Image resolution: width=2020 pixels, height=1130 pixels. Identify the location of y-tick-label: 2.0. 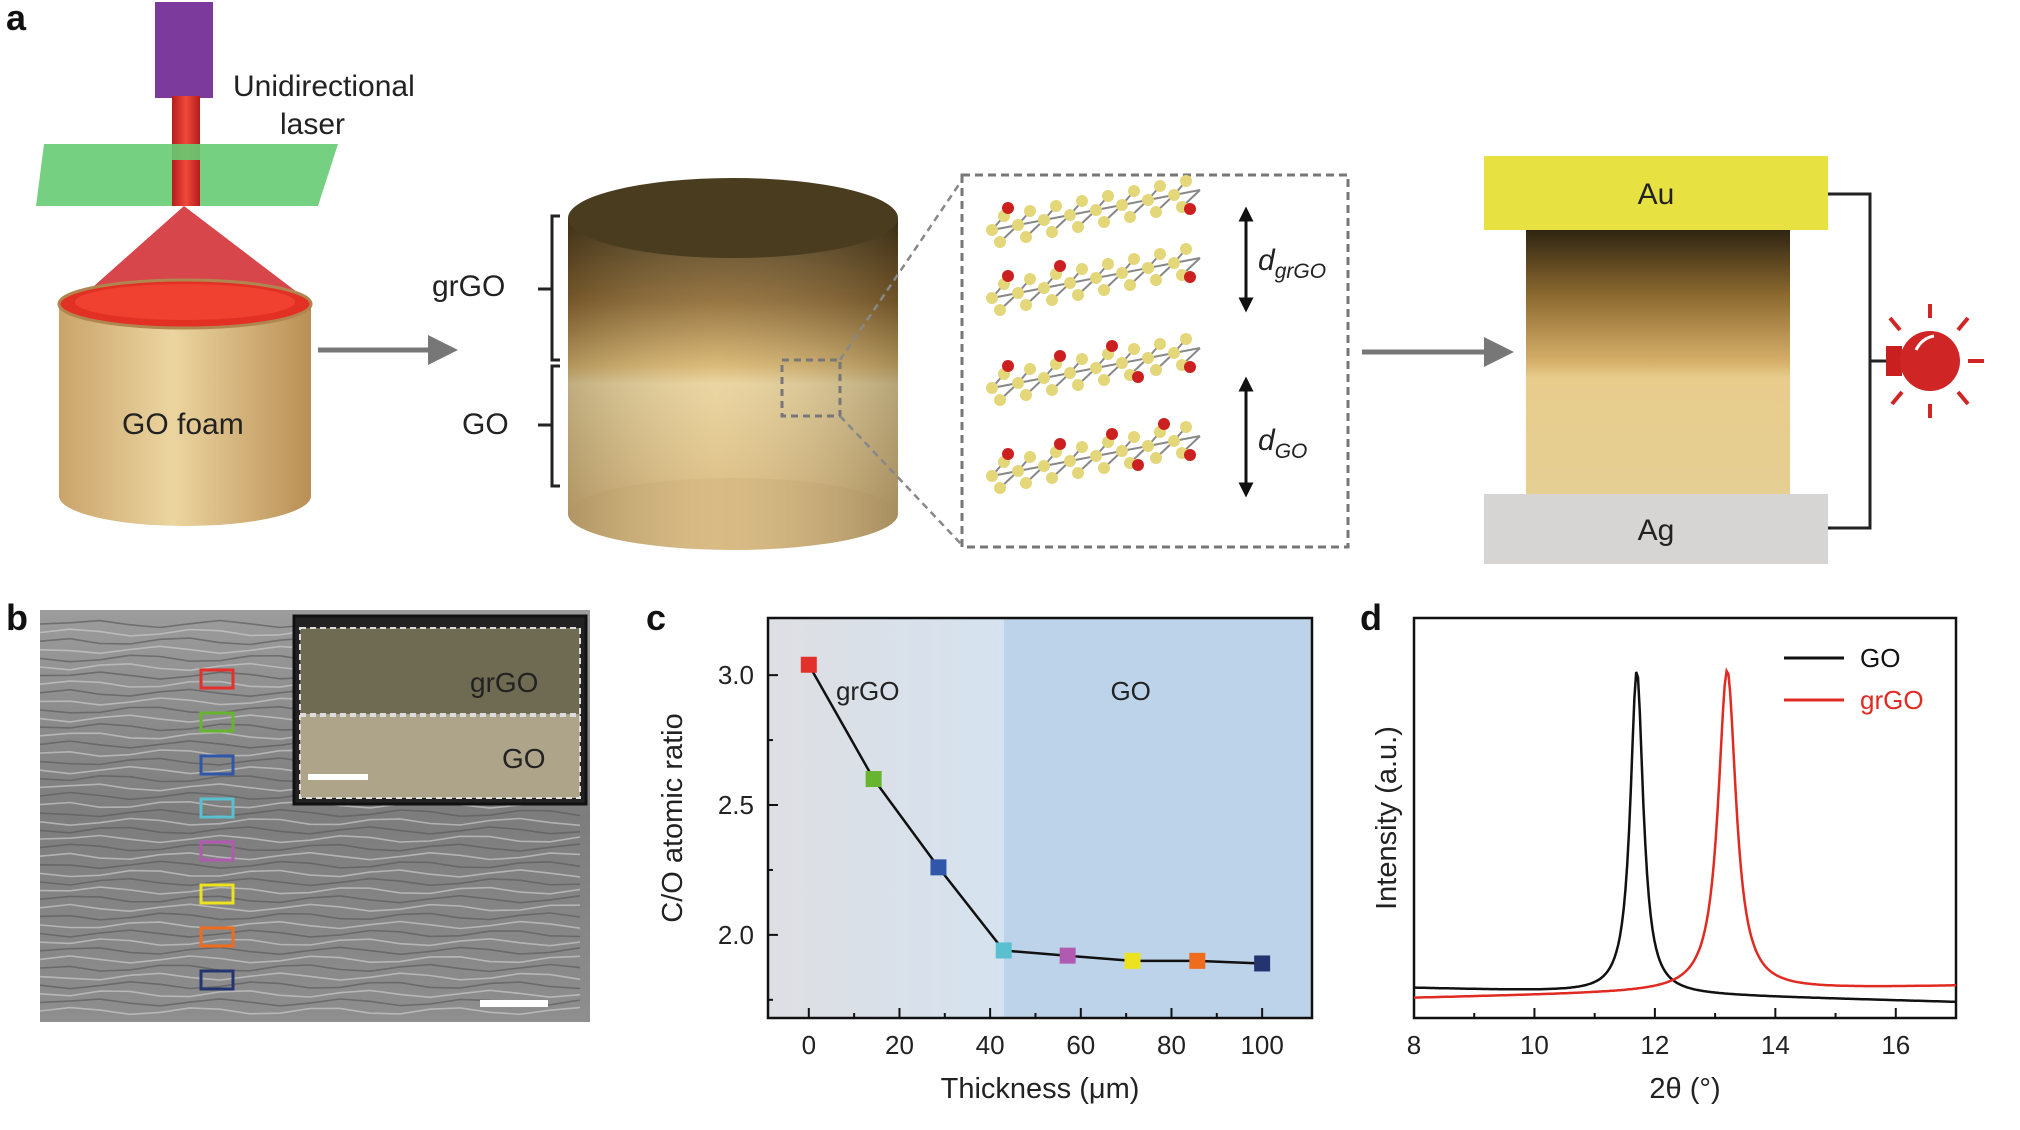
(736, 935).